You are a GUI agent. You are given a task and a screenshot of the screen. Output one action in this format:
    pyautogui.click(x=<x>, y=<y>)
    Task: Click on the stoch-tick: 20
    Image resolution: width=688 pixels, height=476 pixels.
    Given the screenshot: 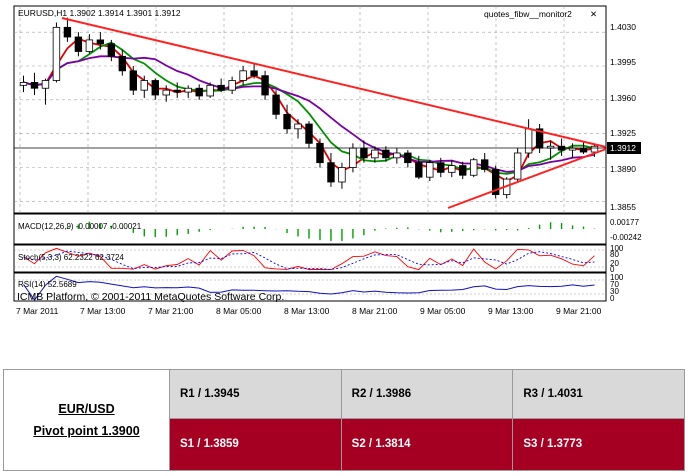 What is the action you would take?
    pyautogui.click(x=614, y=263)
    